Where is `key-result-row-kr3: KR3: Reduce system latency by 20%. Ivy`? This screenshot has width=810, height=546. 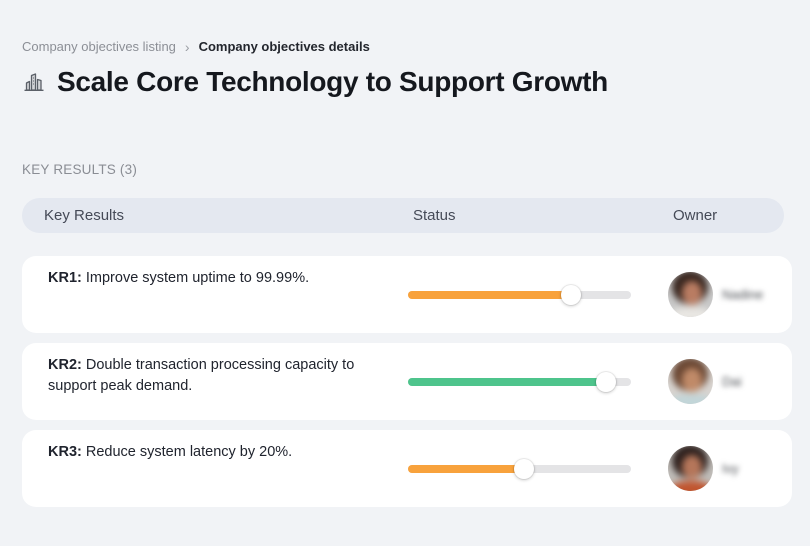 key-result-row-kr3: KR3: Reduce system latency by 20%. Ivy is located at coordinates (407, 468).